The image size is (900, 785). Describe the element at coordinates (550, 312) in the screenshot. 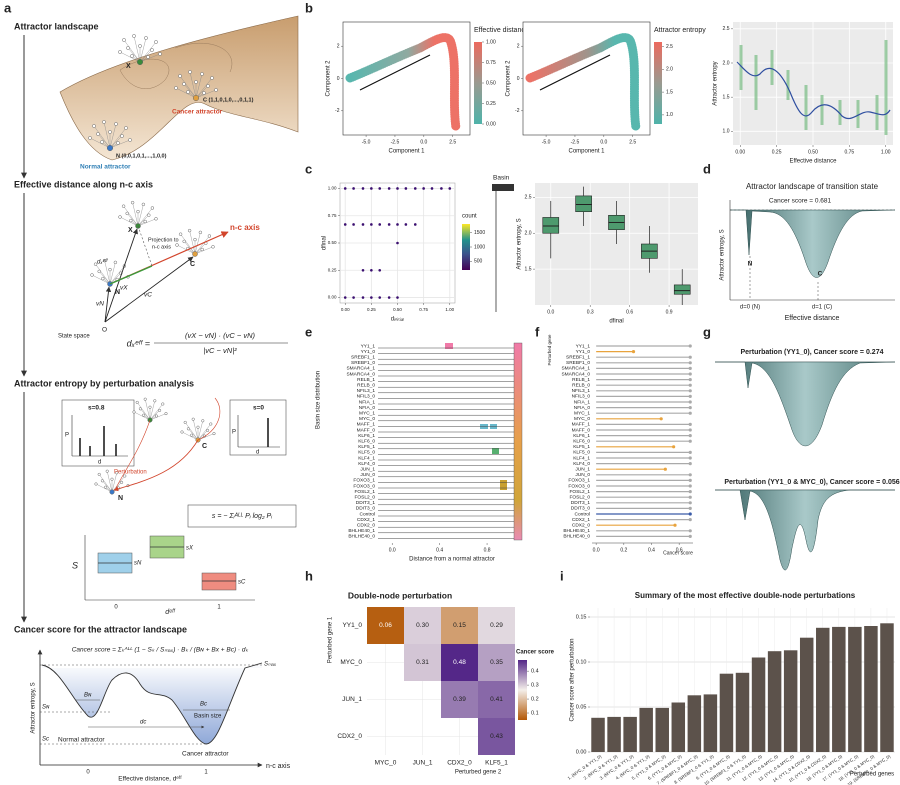

I see `x-tick-label: 0.0` at that location.